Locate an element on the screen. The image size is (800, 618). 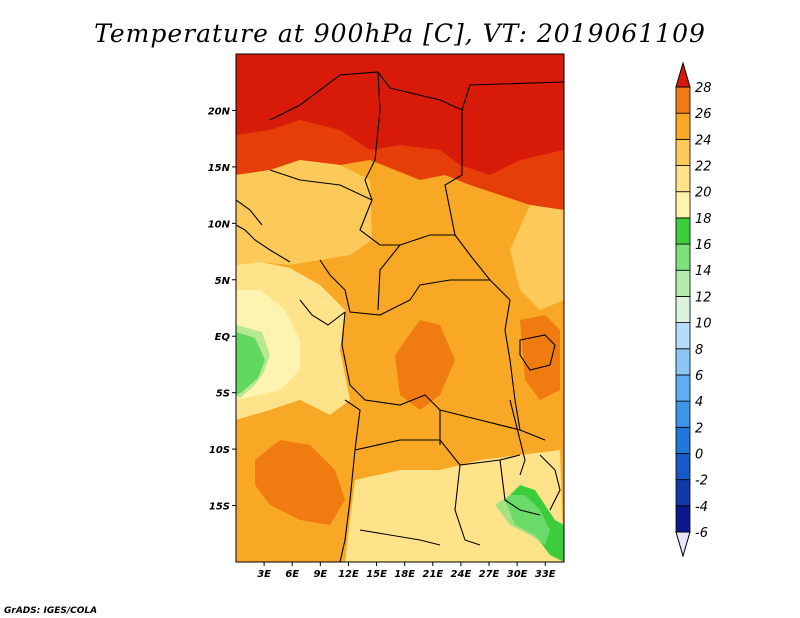
x-tick-label: 3E is located at coordinates (264, 574).